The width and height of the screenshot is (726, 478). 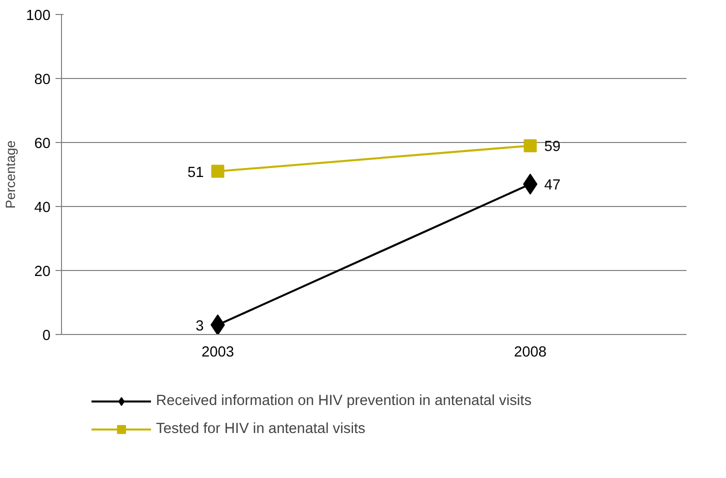 What do you see at coordinates (217, 352) in the screenshot?
I see `x-tick-label: 2003` at bounding box center [217, 352].